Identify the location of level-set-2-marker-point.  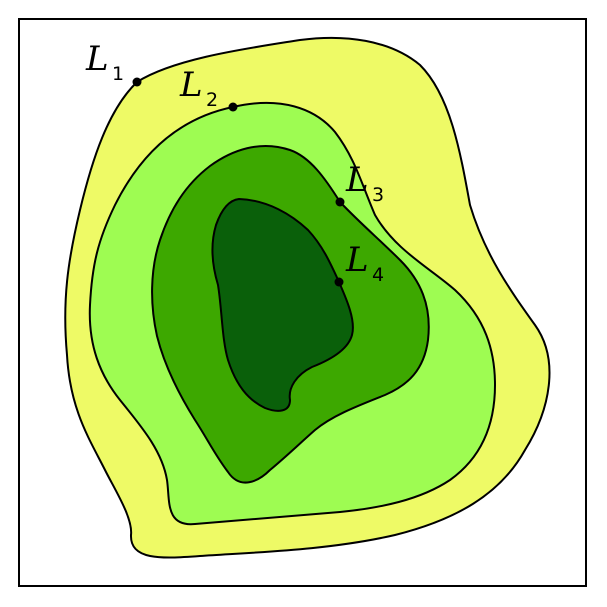
(233, 107).